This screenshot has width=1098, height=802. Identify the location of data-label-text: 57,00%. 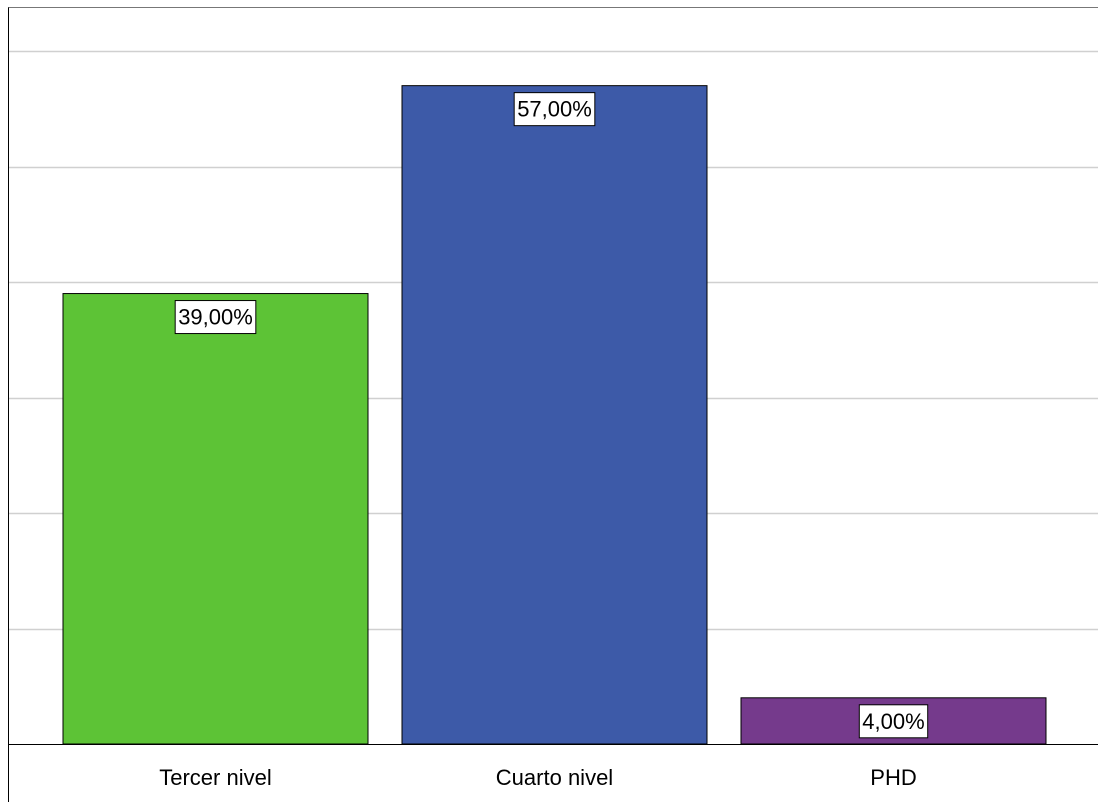
(554, 109).